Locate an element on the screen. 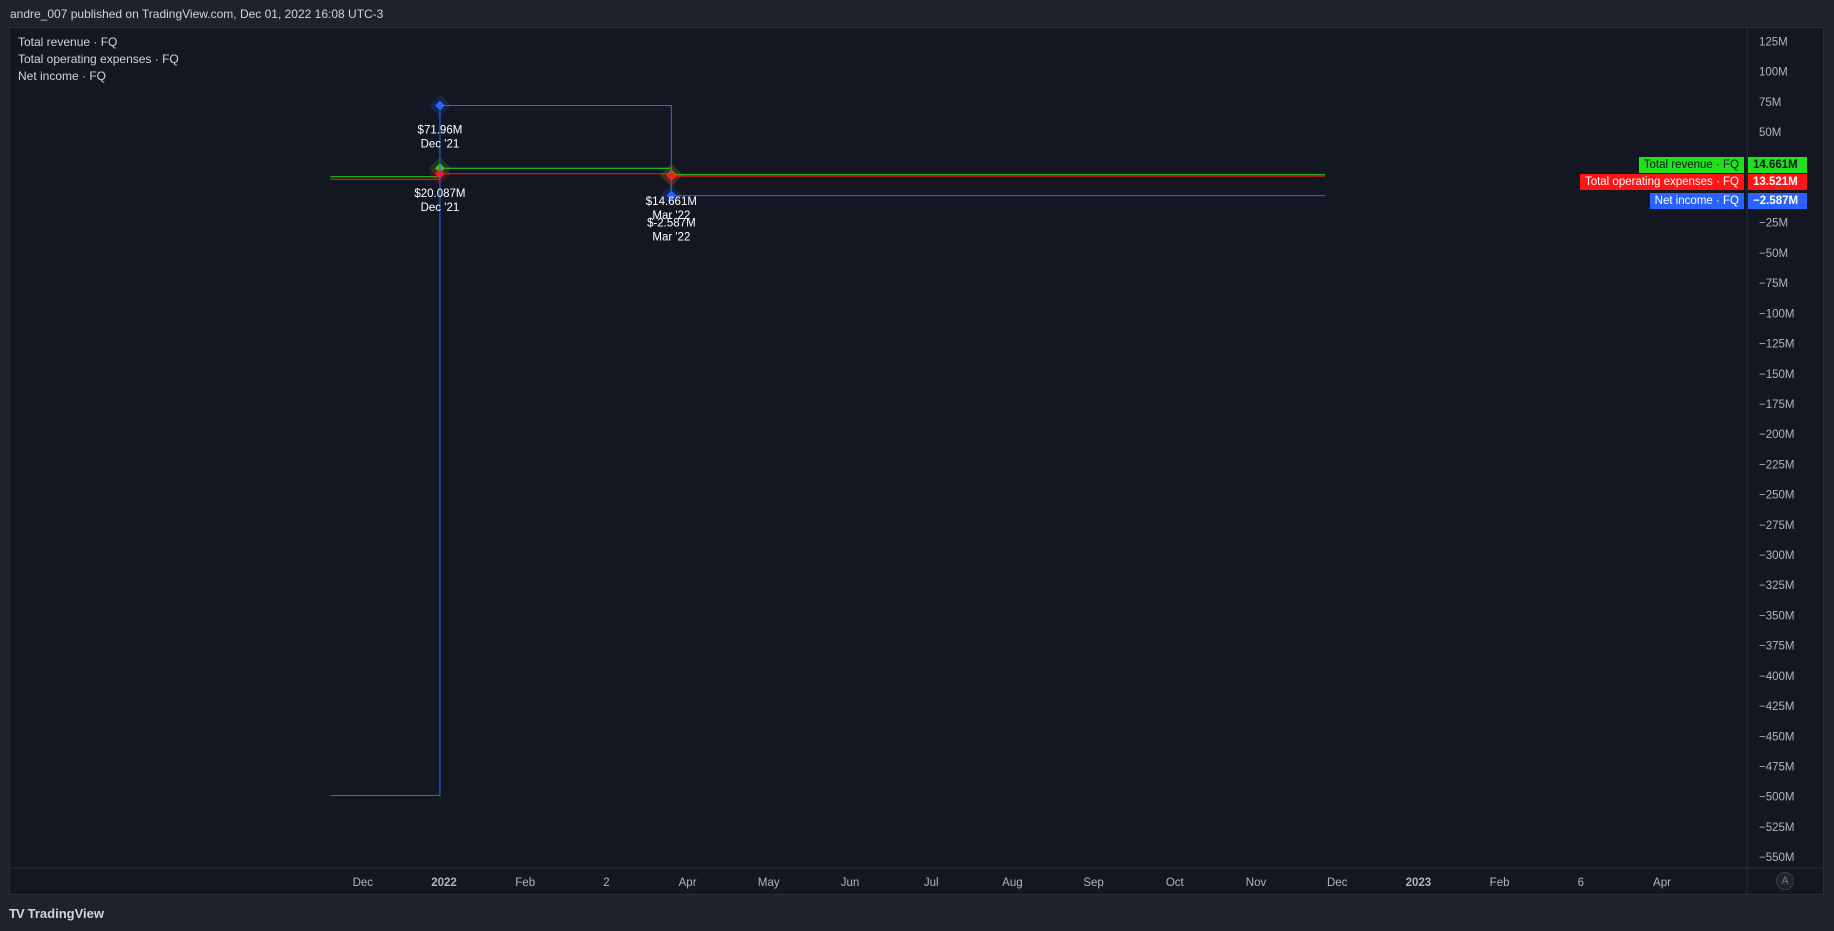 The height and width of the screenshot is (931, 1834). y-tick-label: −150M is located at coordinates (1776, 375).